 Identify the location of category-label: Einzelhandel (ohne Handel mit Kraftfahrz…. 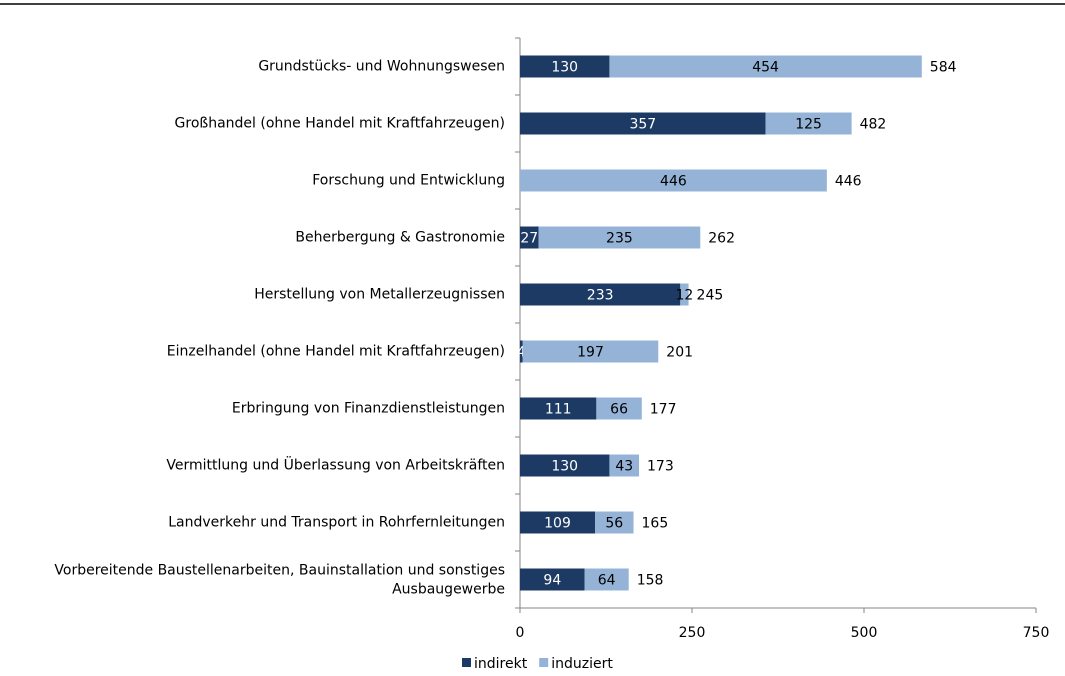
(336, 352).